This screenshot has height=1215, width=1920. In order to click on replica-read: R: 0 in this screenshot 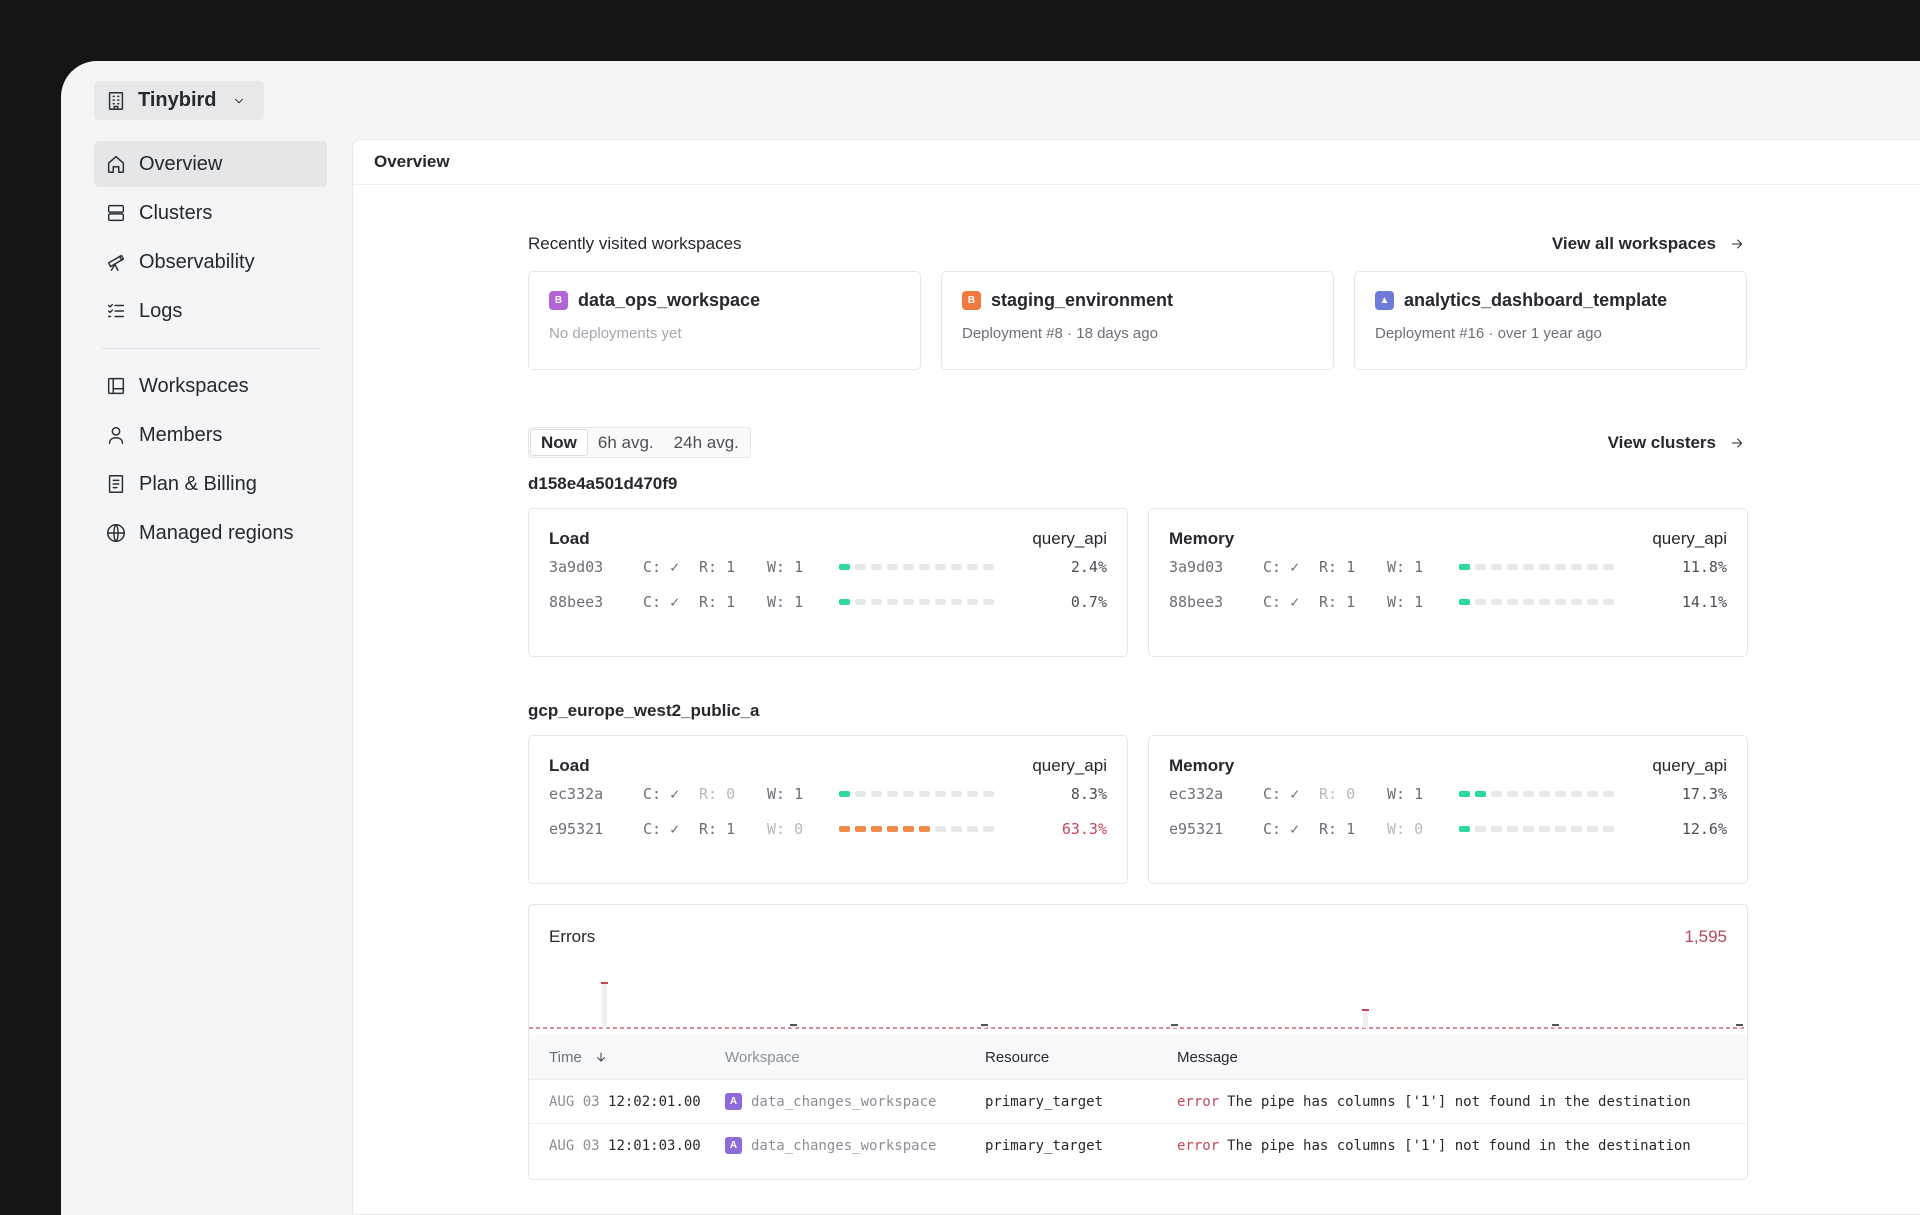, I will do `click(717, 793)`.